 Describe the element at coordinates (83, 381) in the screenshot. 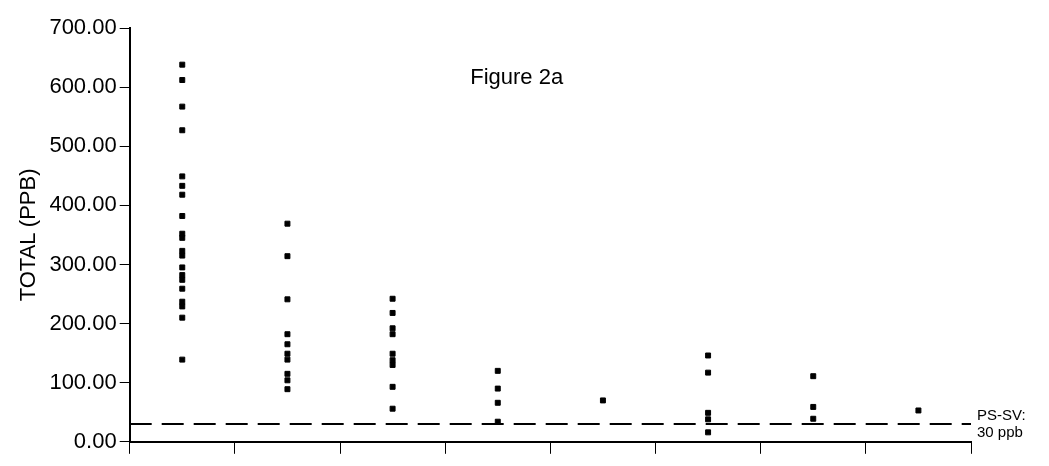

I see `y-tick-label: 100.00` at that location.